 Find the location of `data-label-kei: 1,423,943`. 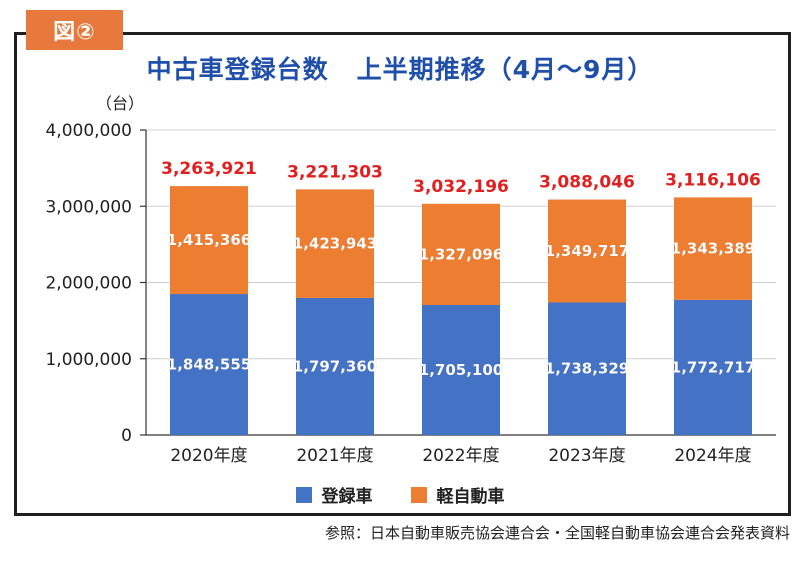

data-label-kei: 1,423,943 is located at coordinates (335, 244).